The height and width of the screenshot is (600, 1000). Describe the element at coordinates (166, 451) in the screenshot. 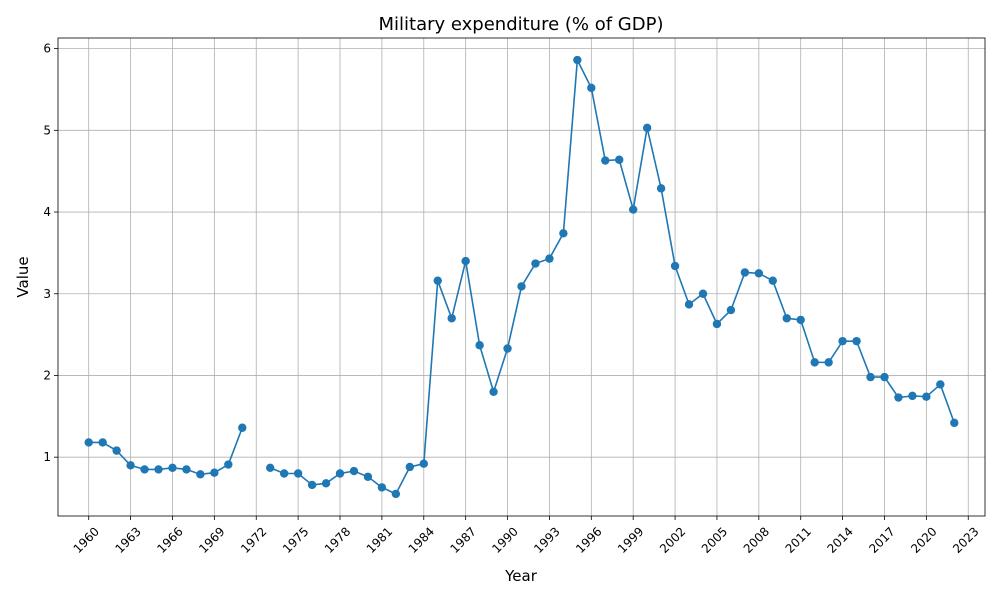

I see `series-line` at that location.